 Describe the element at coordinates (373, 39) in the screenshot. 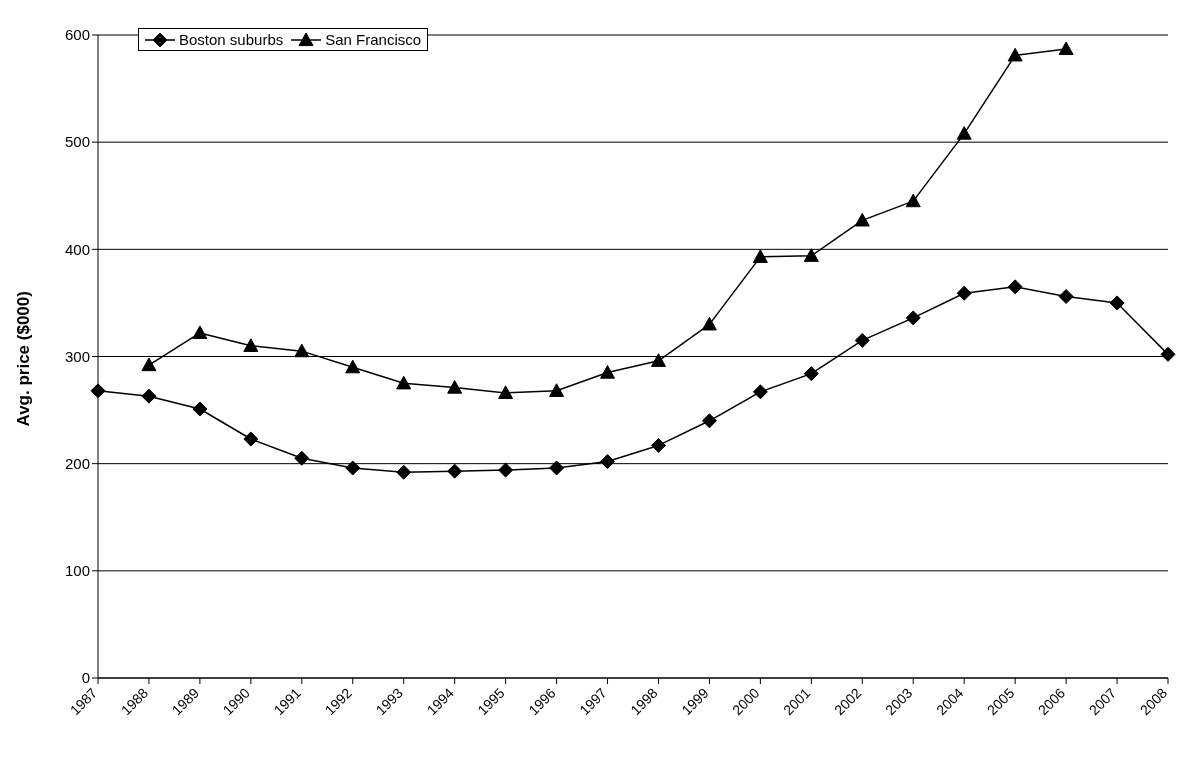

I see `legend-label: San Francisco` at that location.